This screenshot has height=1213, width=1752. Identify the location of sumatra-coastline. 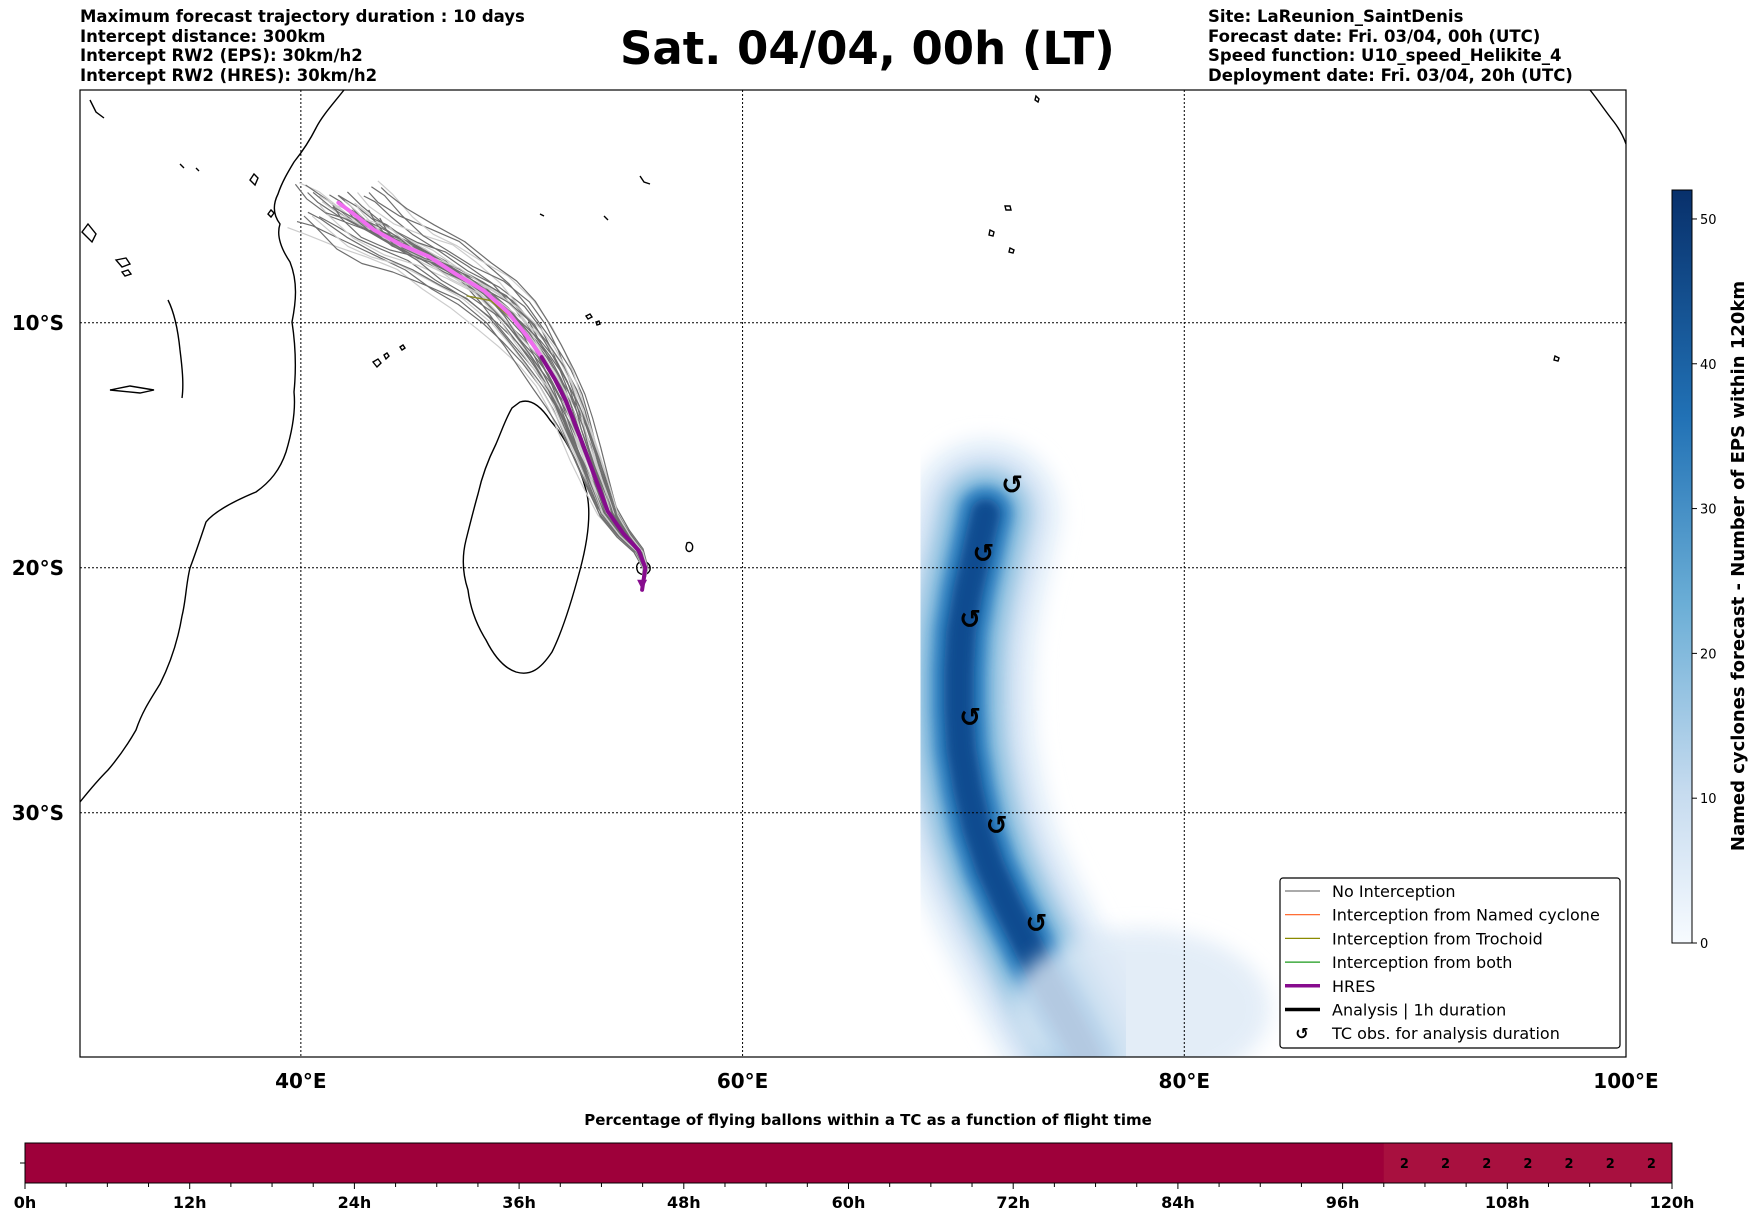
(1607, 117).